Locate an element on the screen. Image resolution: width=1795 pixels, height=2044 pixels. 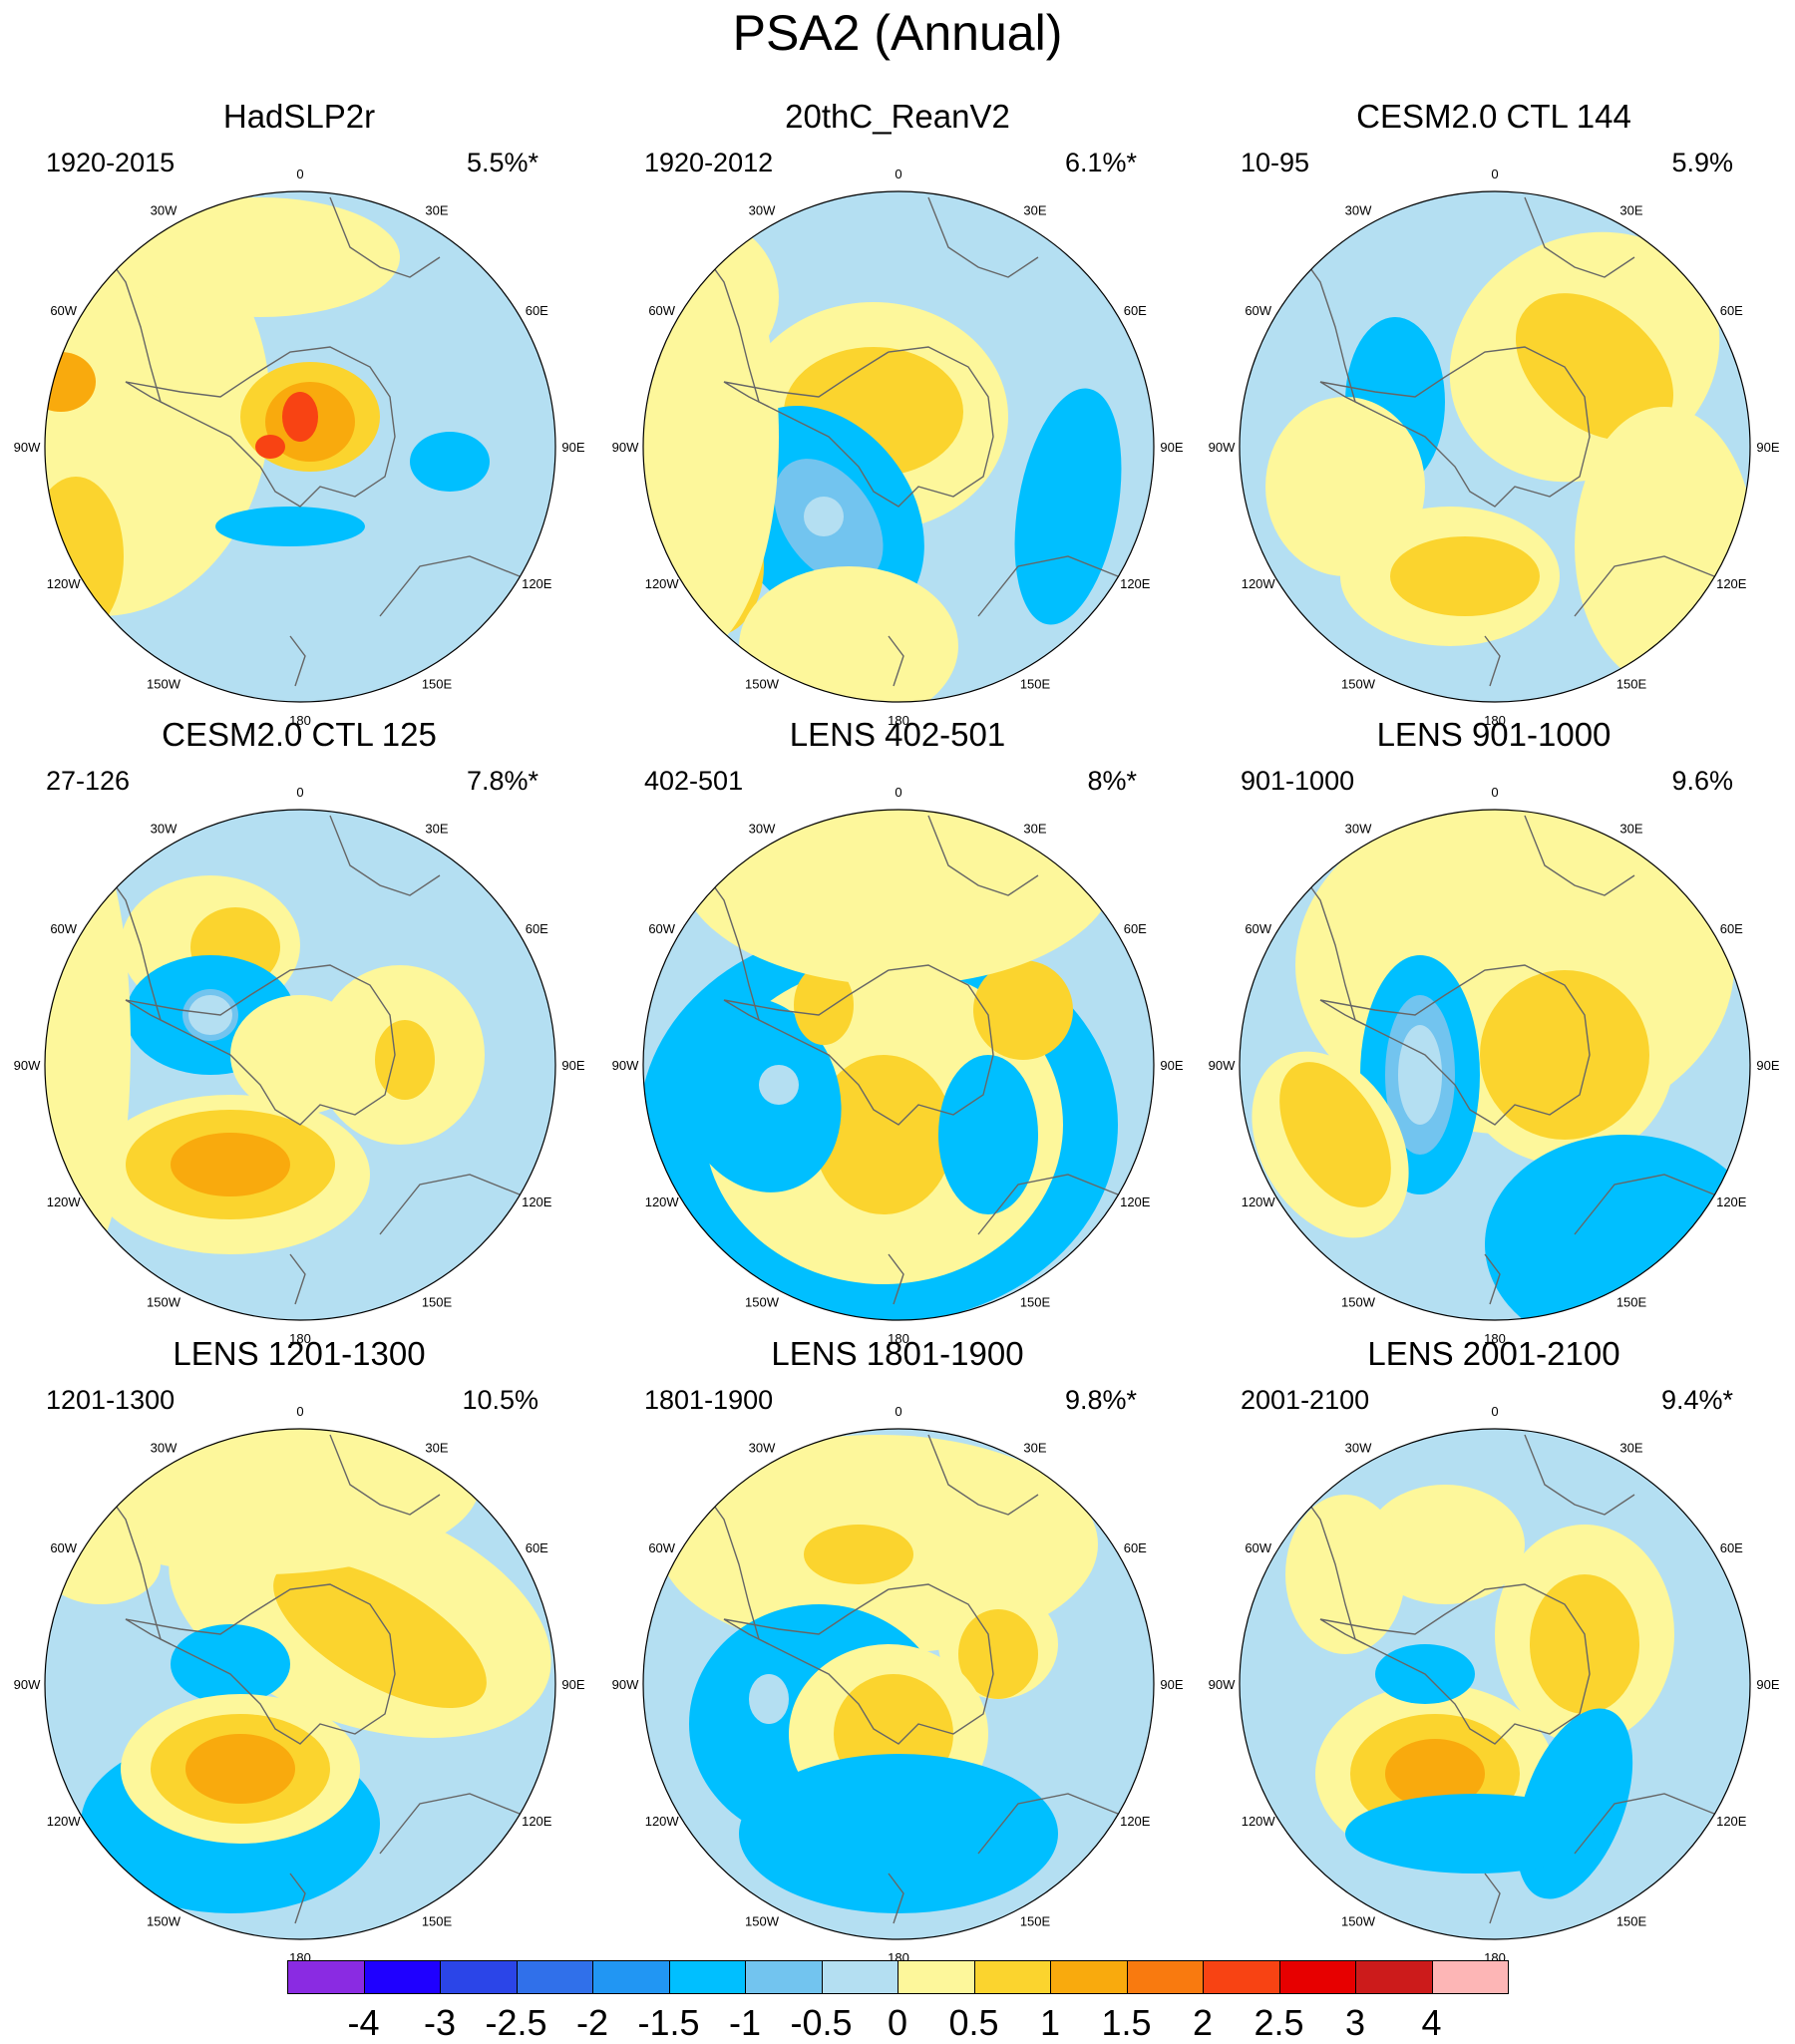
colorbar-tick-label: 1 is located at coordinates (1050, 2022).